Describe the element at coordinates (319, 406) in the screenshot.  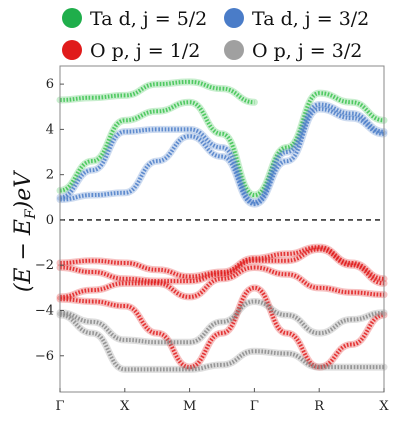
I see `x-tick-label-4: R` at that location.